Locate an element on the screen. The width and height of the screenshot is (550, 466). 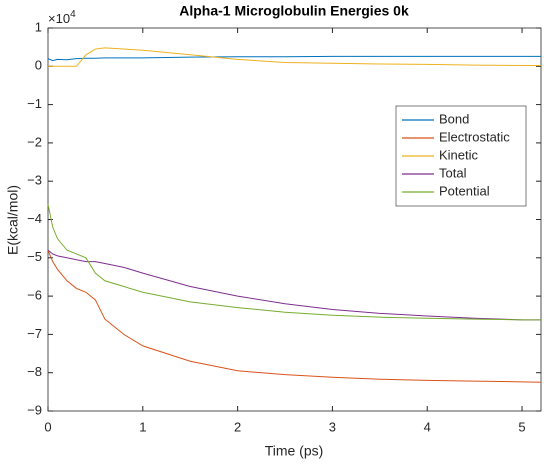
y-tick-label: −7 is located at coordinates (34, 333).